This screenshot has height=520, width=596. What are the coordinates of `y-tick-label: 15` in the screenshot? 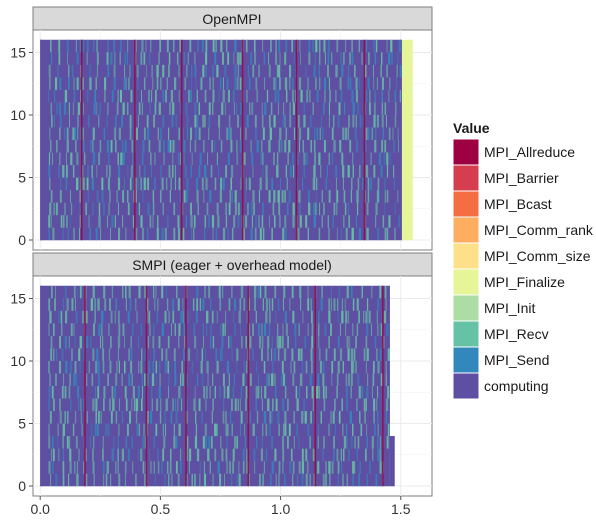 It's located at (18, 53).